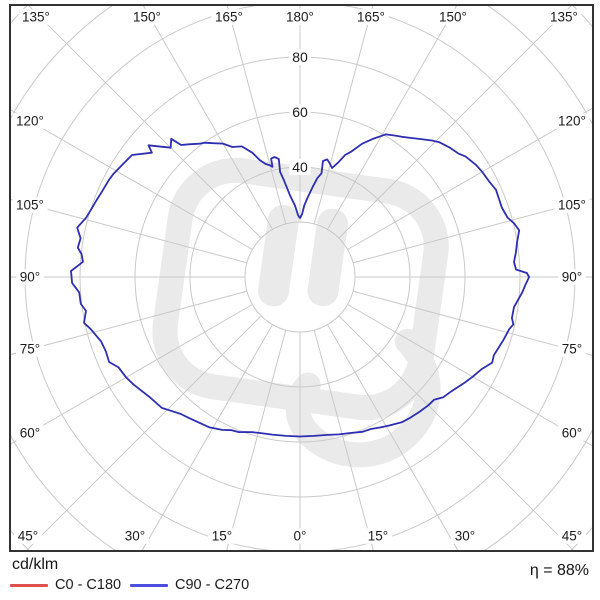 The width and height of the screenshot is (600, 600). I want to click on legend-swatch-c0-c180, so click(29, 585).